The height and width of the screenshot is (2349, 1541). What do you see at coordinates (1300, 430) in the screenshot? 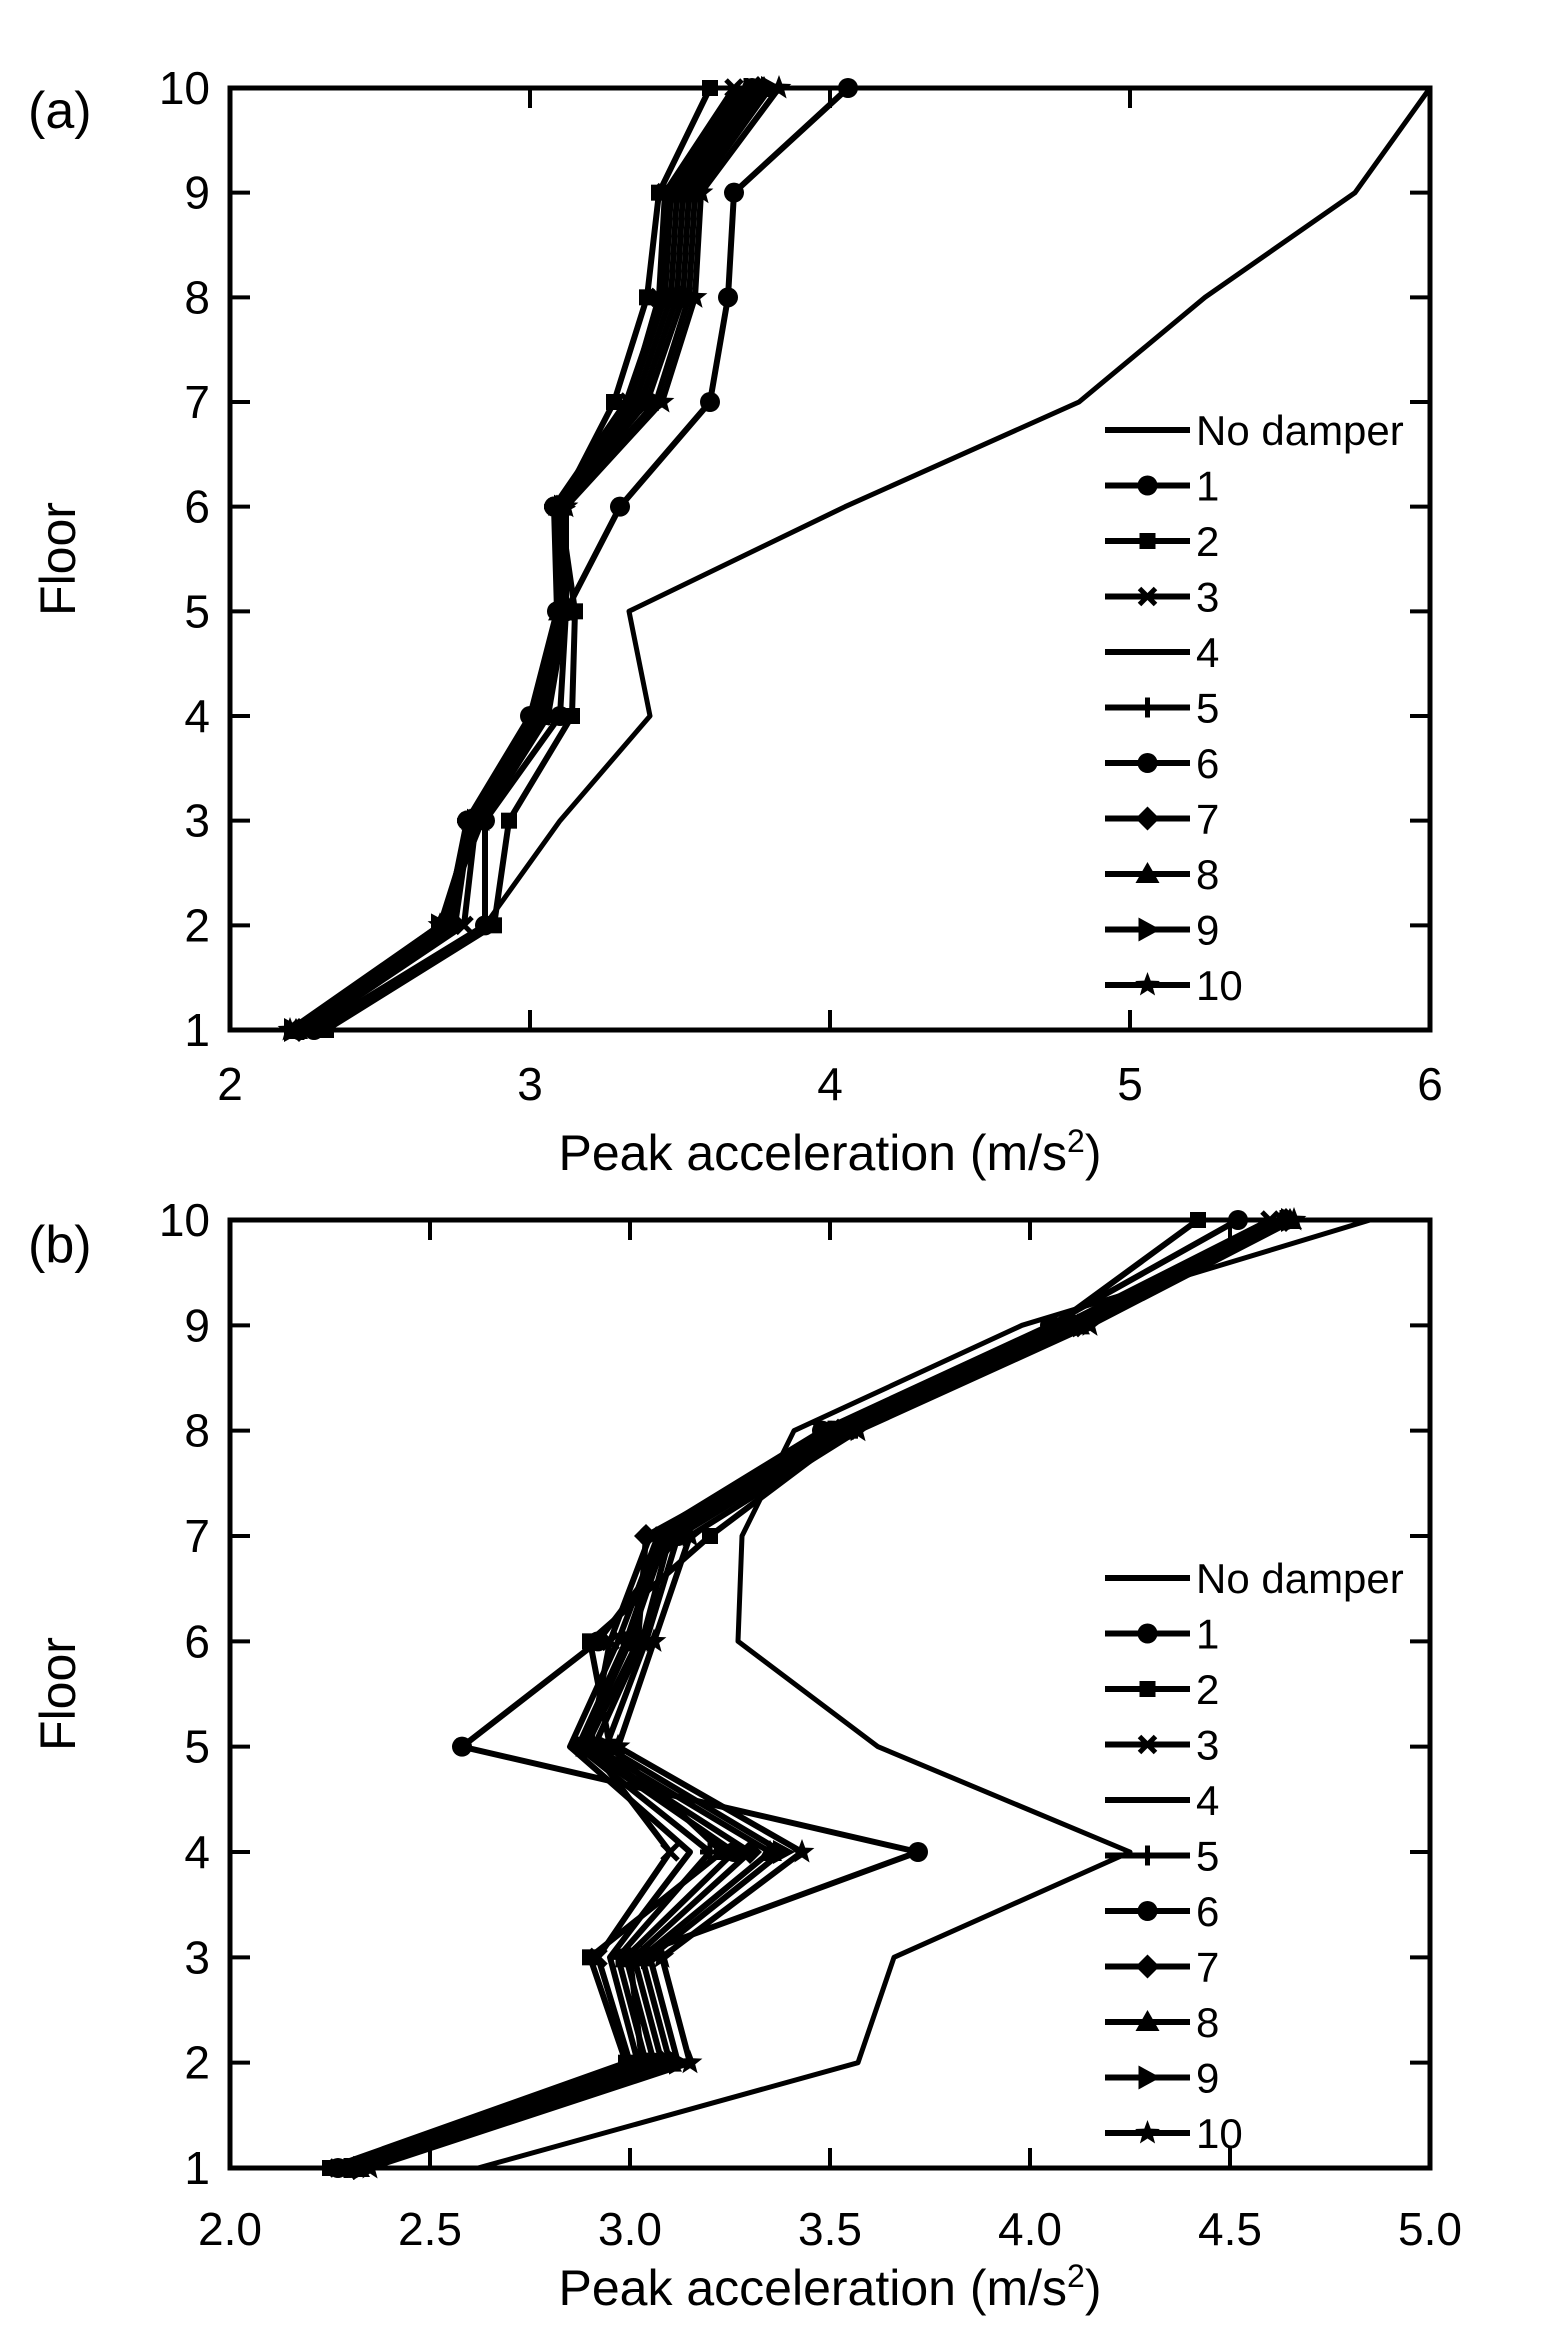
I see `legend-label: No damper` at bounding box center [1300, 430].